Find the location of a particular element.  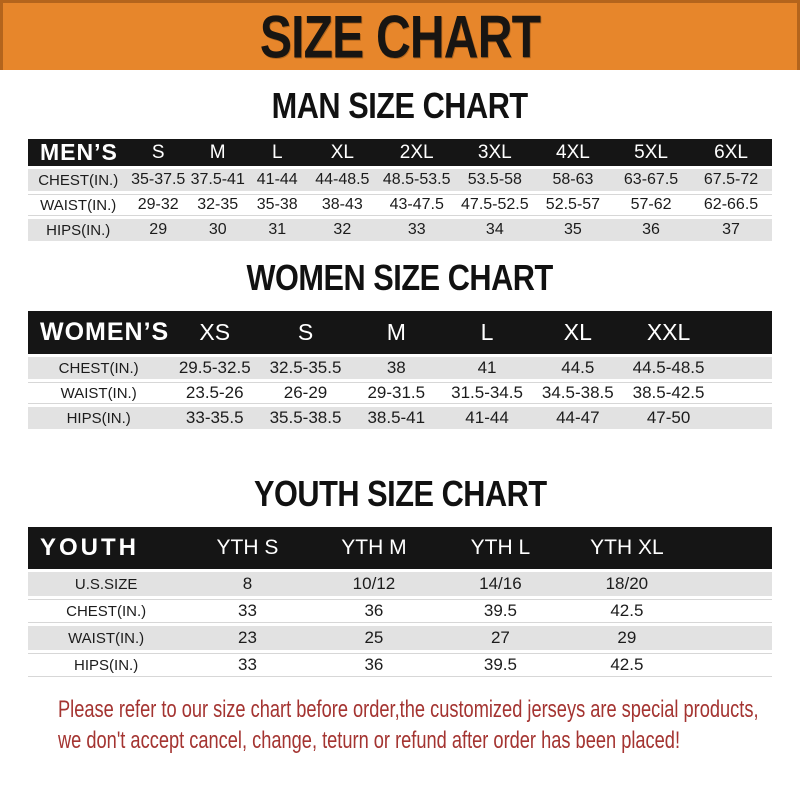

size-value-cell: 35-37.5 is located at coordinates (158, 181).